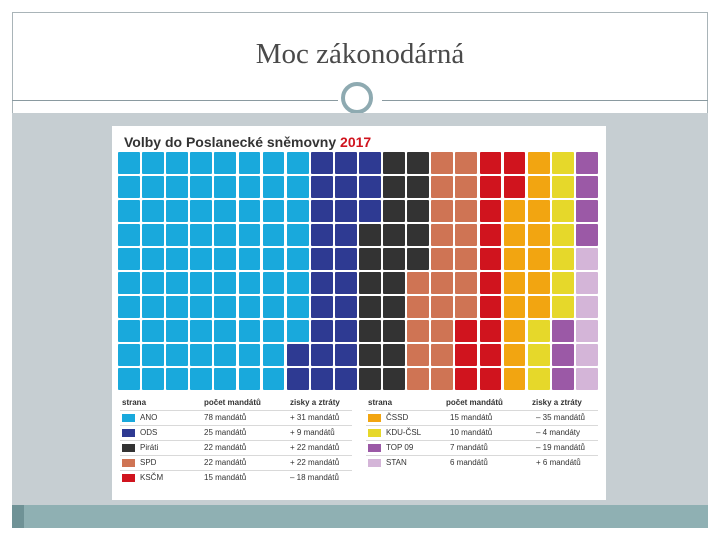  Describe the element at coordinates (469, 447) in the screenshot. I see `legend-seats: 7 mandátů` at that location.